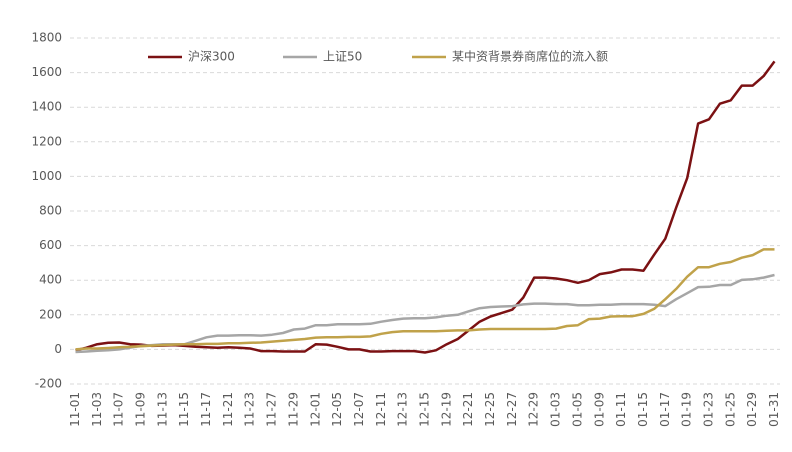 This screenshot has height=452, width=792. What do you see at coordinates (709, 409) in the screenshot?
I see `x-tick-label: 01-23` at bounding box center [709, 409].